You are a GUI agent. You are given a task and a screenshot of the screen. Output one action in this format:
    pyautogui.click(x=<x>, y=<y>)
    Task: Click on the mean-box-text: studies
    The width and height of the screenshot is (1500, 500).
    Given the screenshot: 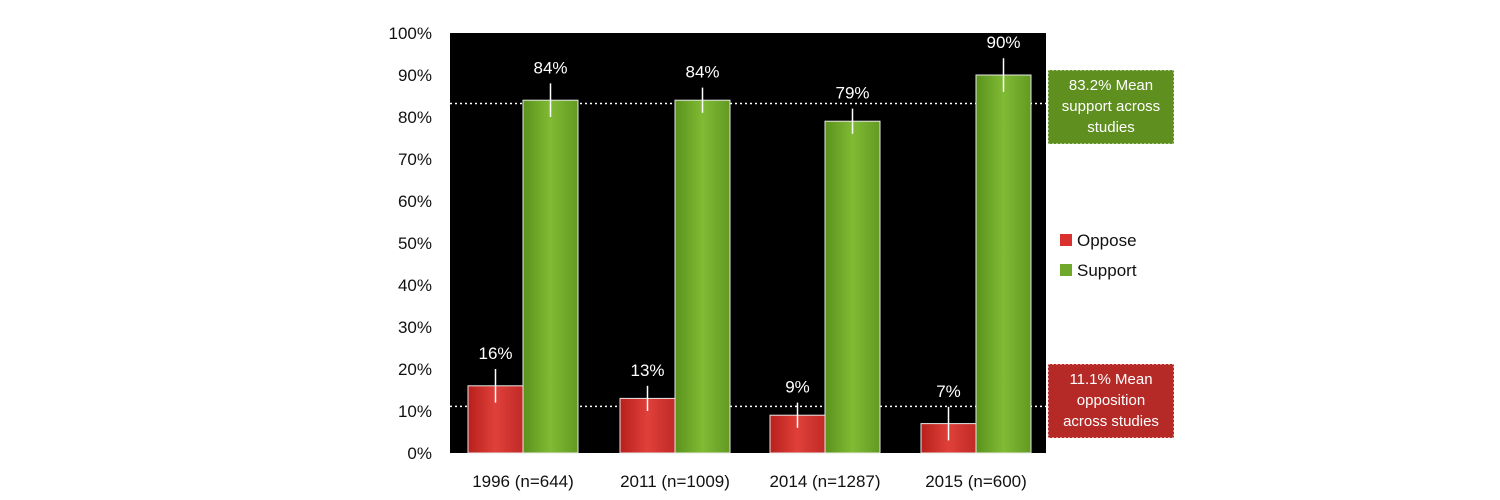 What is the action you would take?
    pyautogui.click(x=1111, y=127)
    